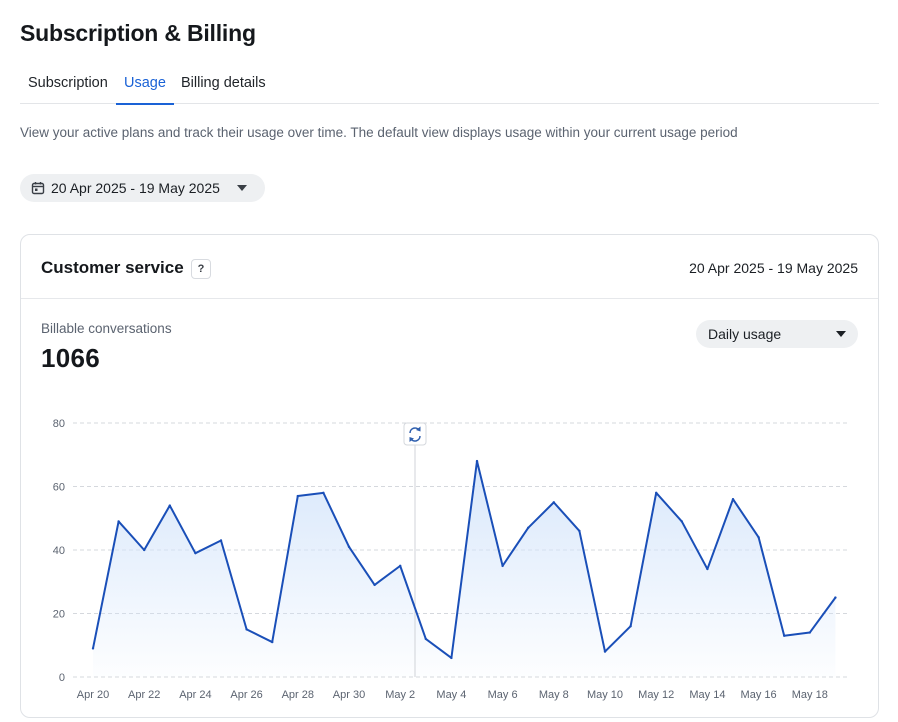  Describe the element at coordinates (112, 267) in the screenshot. I see `card-title: Customer service` at that location.